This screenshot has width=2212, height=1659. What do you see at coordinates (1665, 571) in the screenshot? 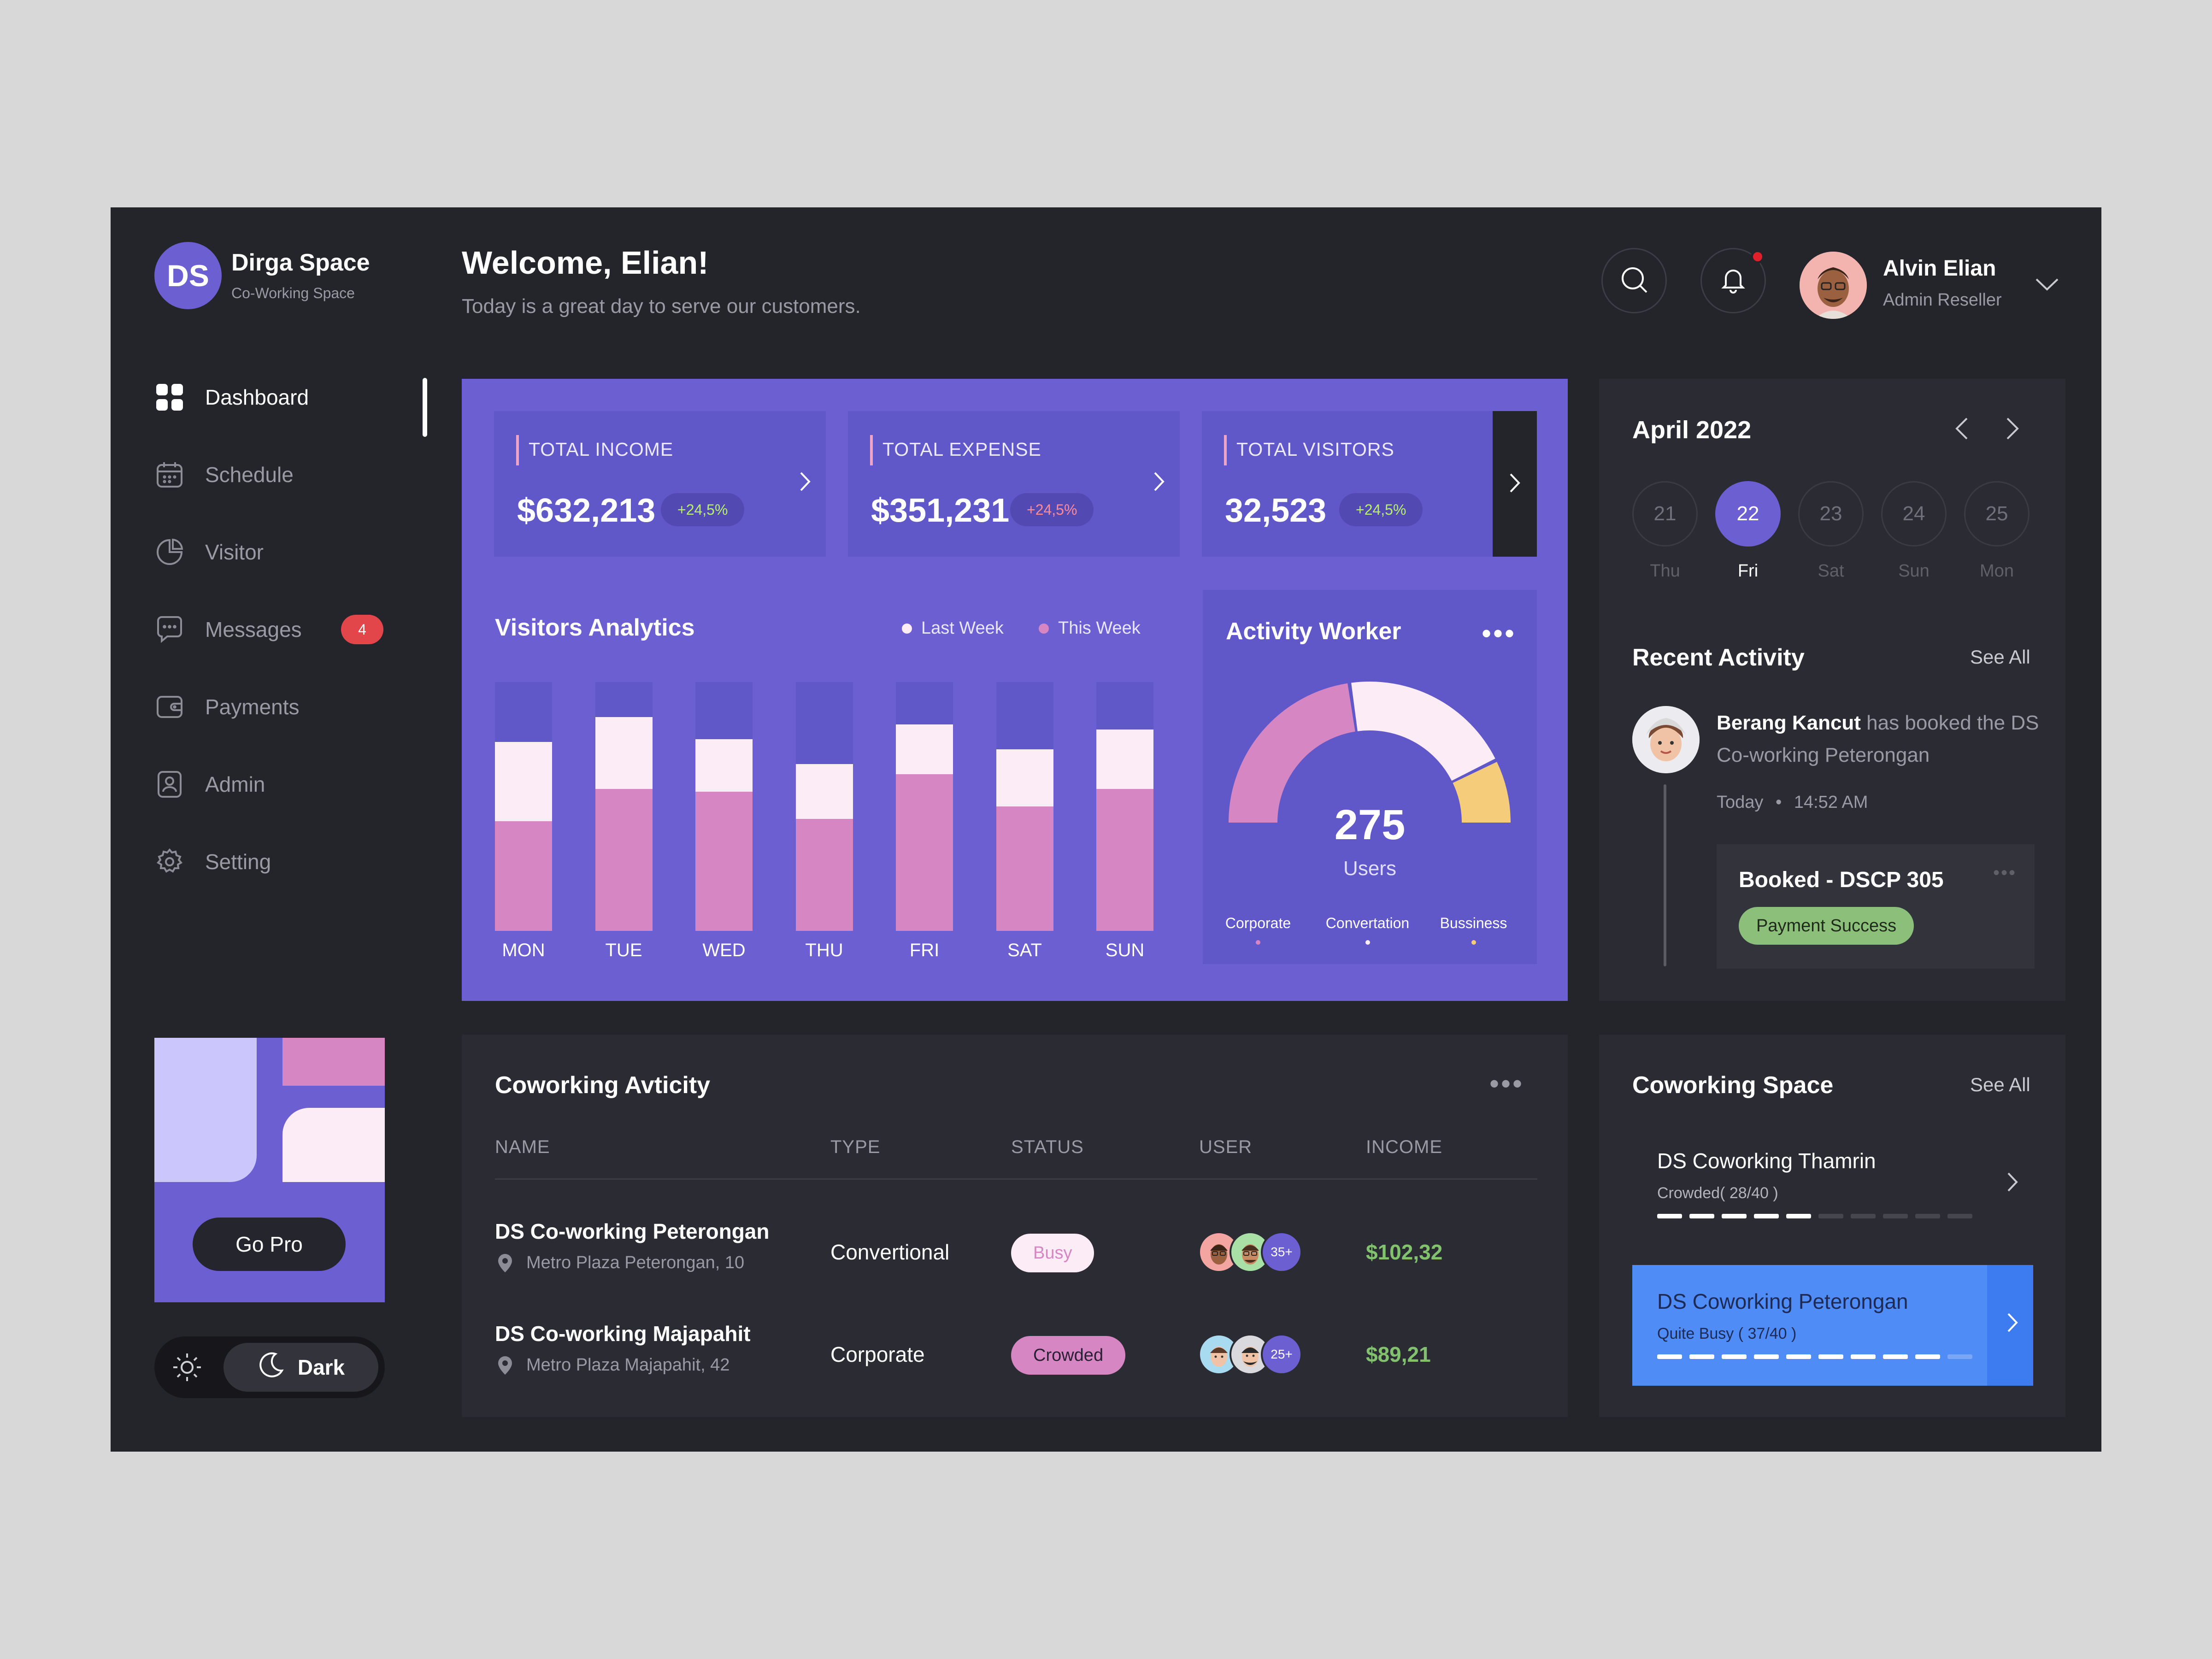
I see `calendar-day-name: Thu` at bounding box center [1665, 571].